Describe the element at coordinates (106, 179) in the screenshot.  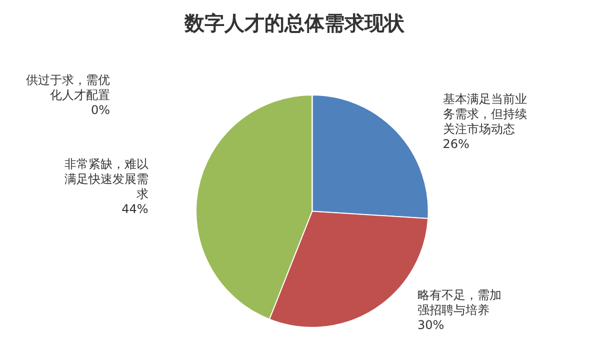
I see `slice-label: 非常紧缺，难以满足快速发展需求` at that location.